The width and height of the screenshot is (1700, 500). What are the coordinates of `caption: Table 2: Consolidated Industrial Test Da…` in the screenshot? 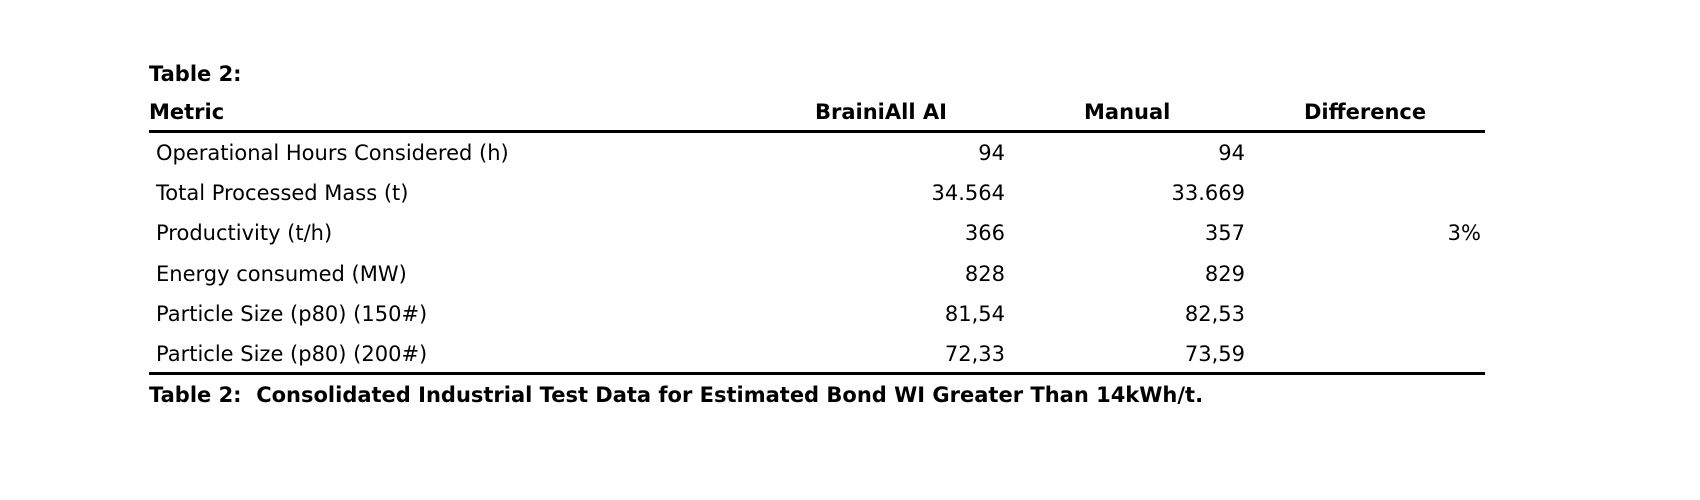 It's located at (676, 395).